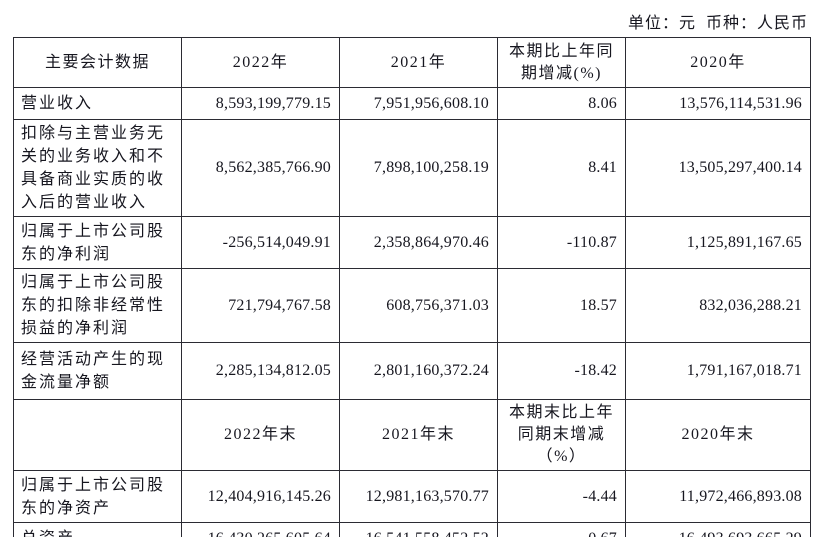 The height and width of the screenshot is (537, 818). What do you see at coordinates (561, 496) in the screenshot?
I see `cell-change: -4.44` at bounding box center [561, 496].